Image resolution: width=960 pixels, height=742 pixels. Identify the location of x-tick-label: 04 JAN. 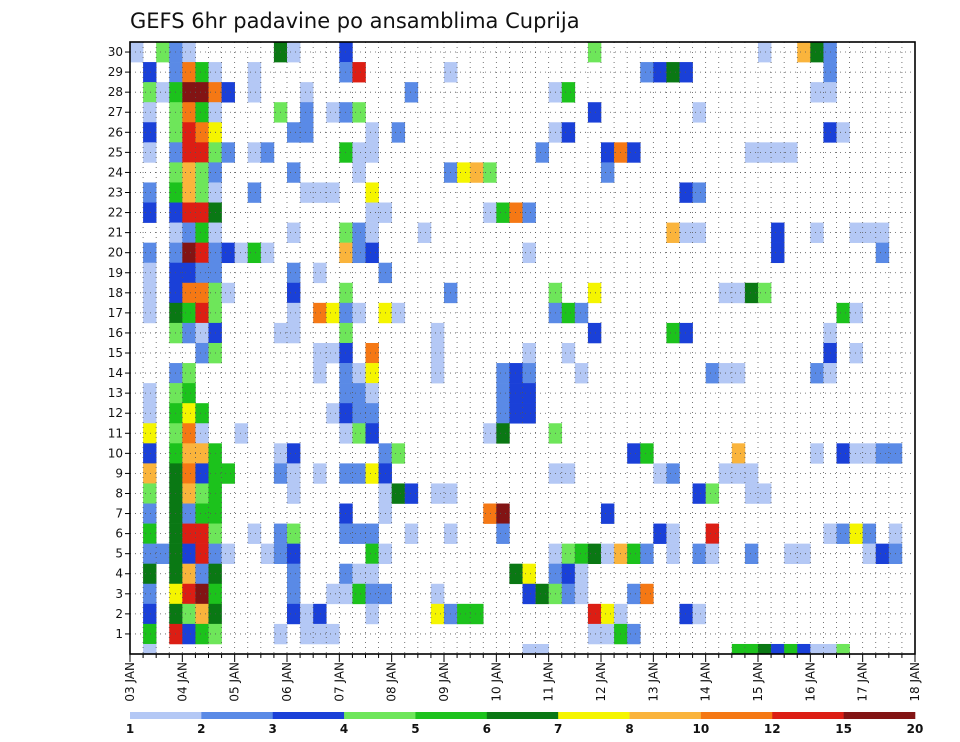
(182, 682).